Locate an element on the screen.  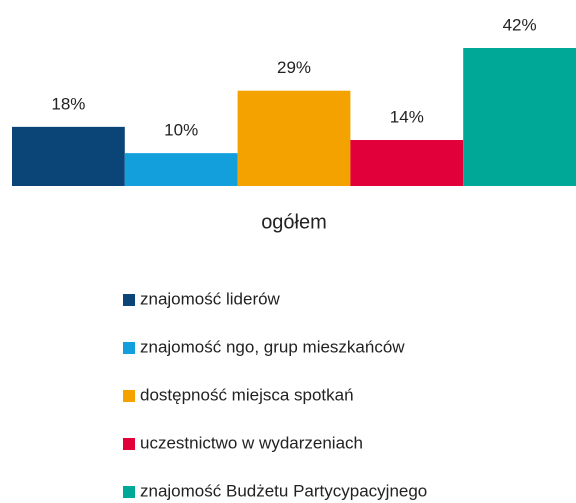
data-label: 42% is located at coordinates (520, 24).